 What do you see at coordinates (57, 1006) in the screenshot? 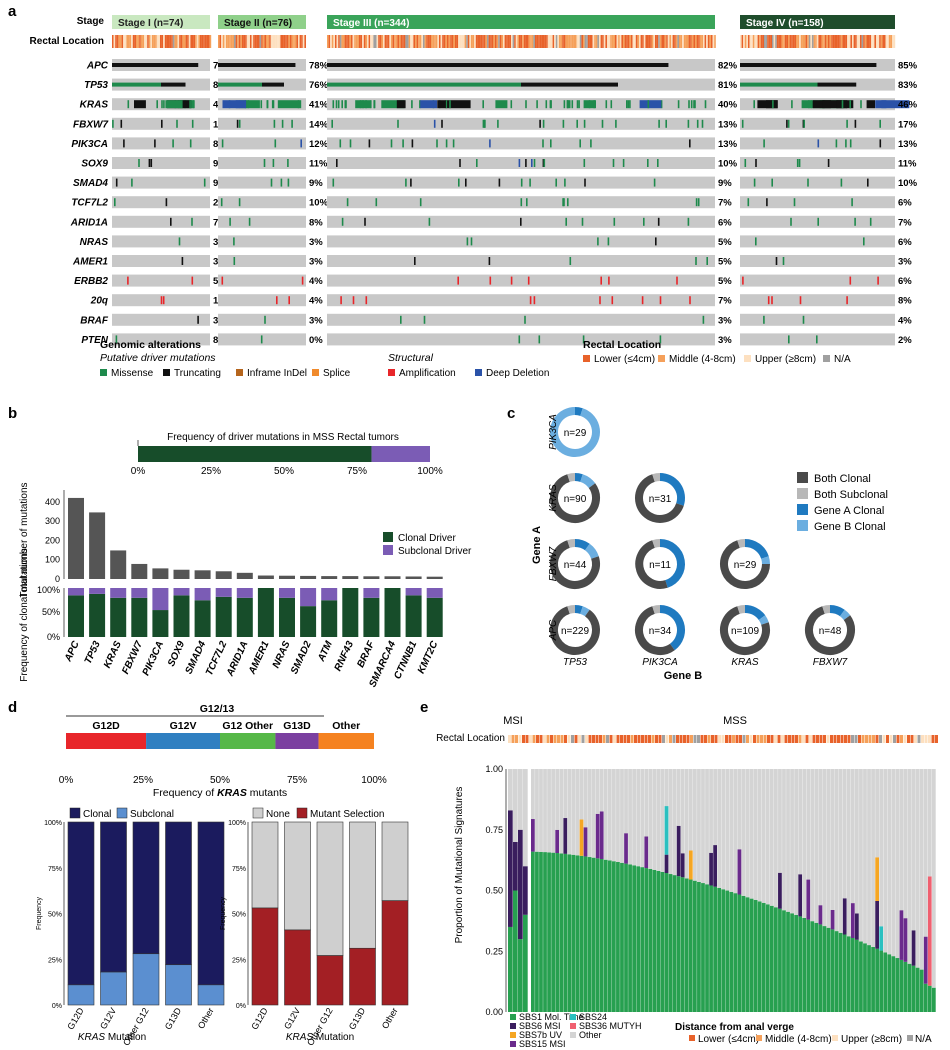
I see `d-y-tick: 0%` at bounding box center [57, 1006].